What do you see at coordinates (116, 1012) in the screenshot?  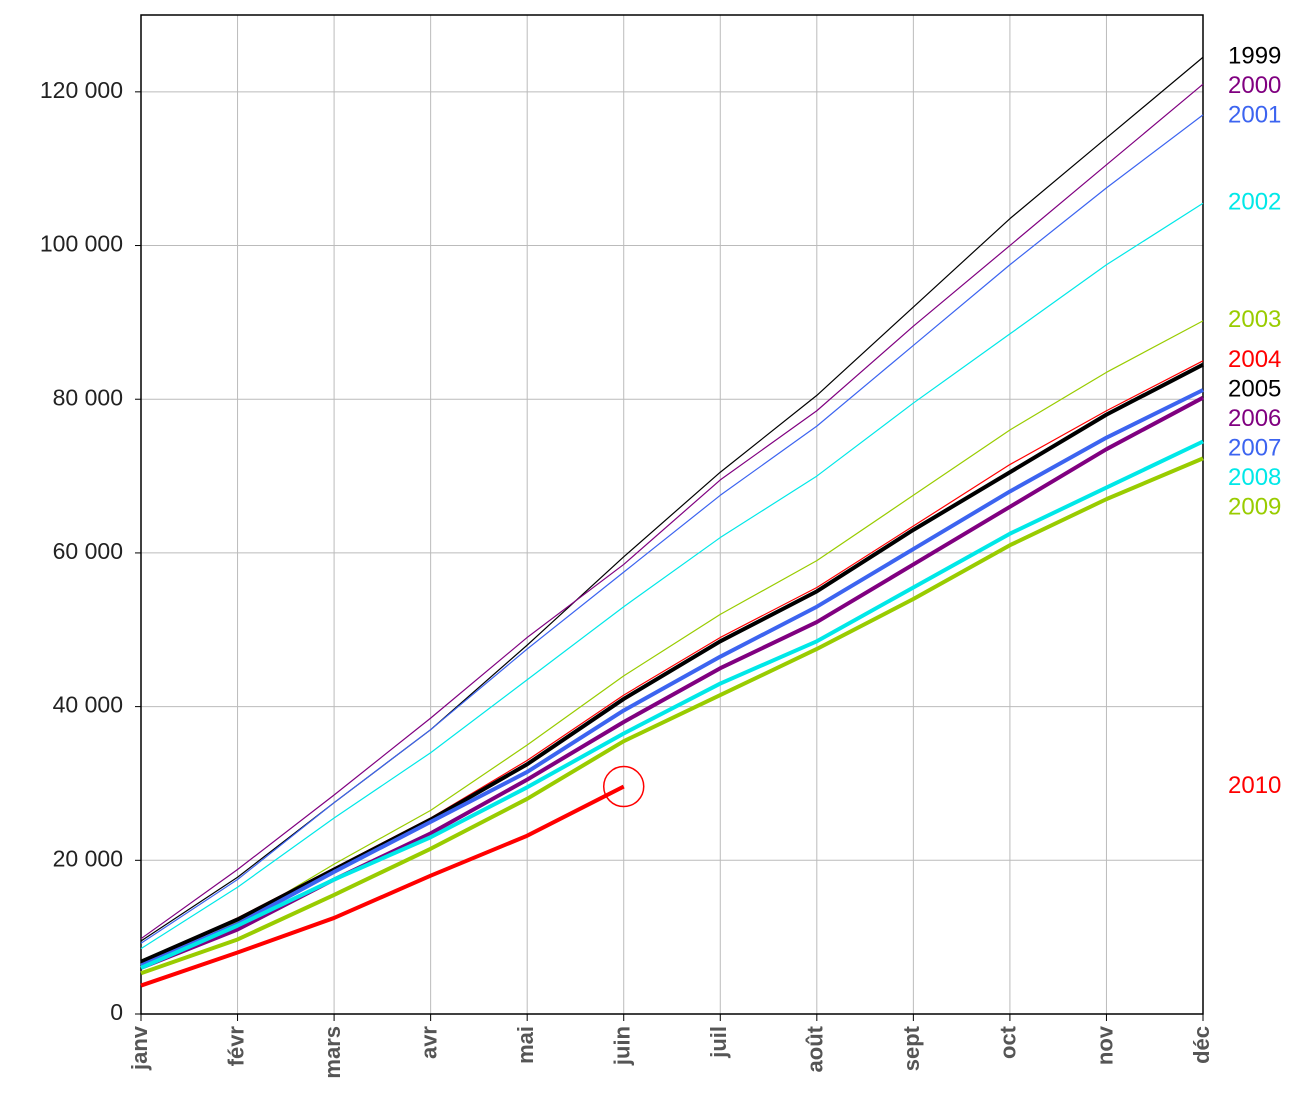 I see `y-tick-label: 0` at bounding box center [116, 1012].